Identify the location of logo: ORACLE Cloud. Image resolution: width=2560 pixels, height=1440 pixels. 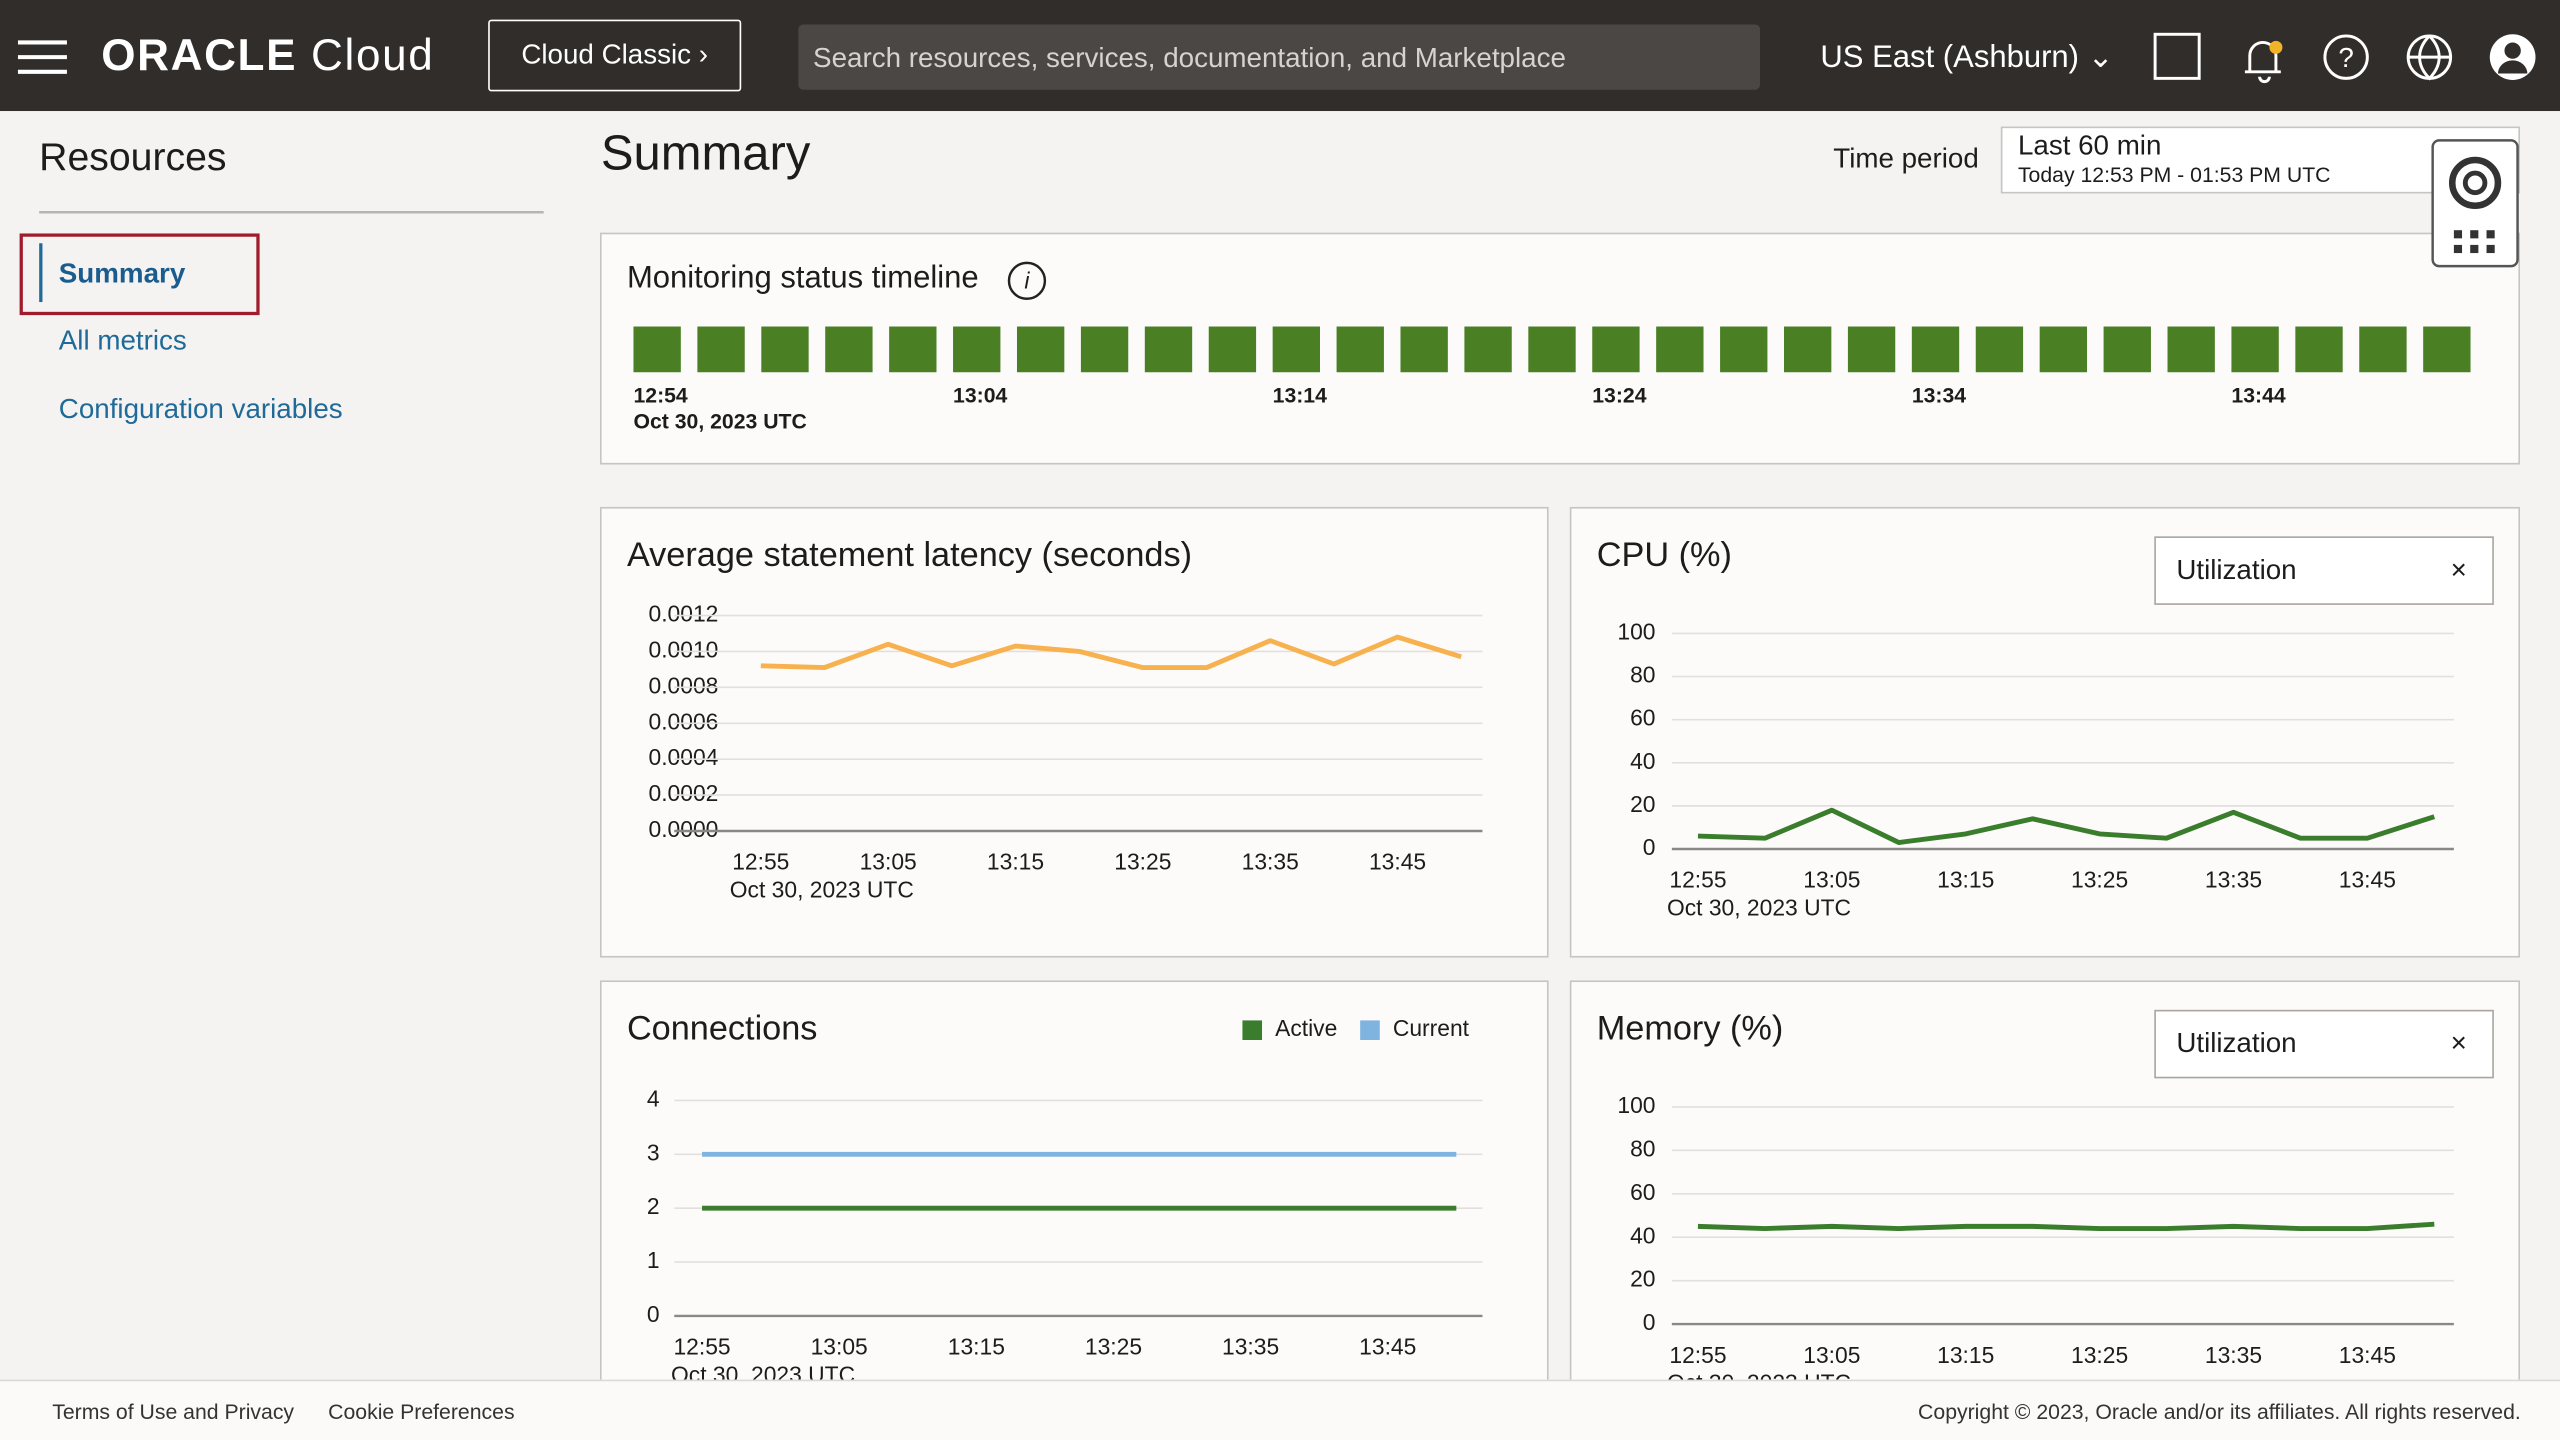
(267, 56).